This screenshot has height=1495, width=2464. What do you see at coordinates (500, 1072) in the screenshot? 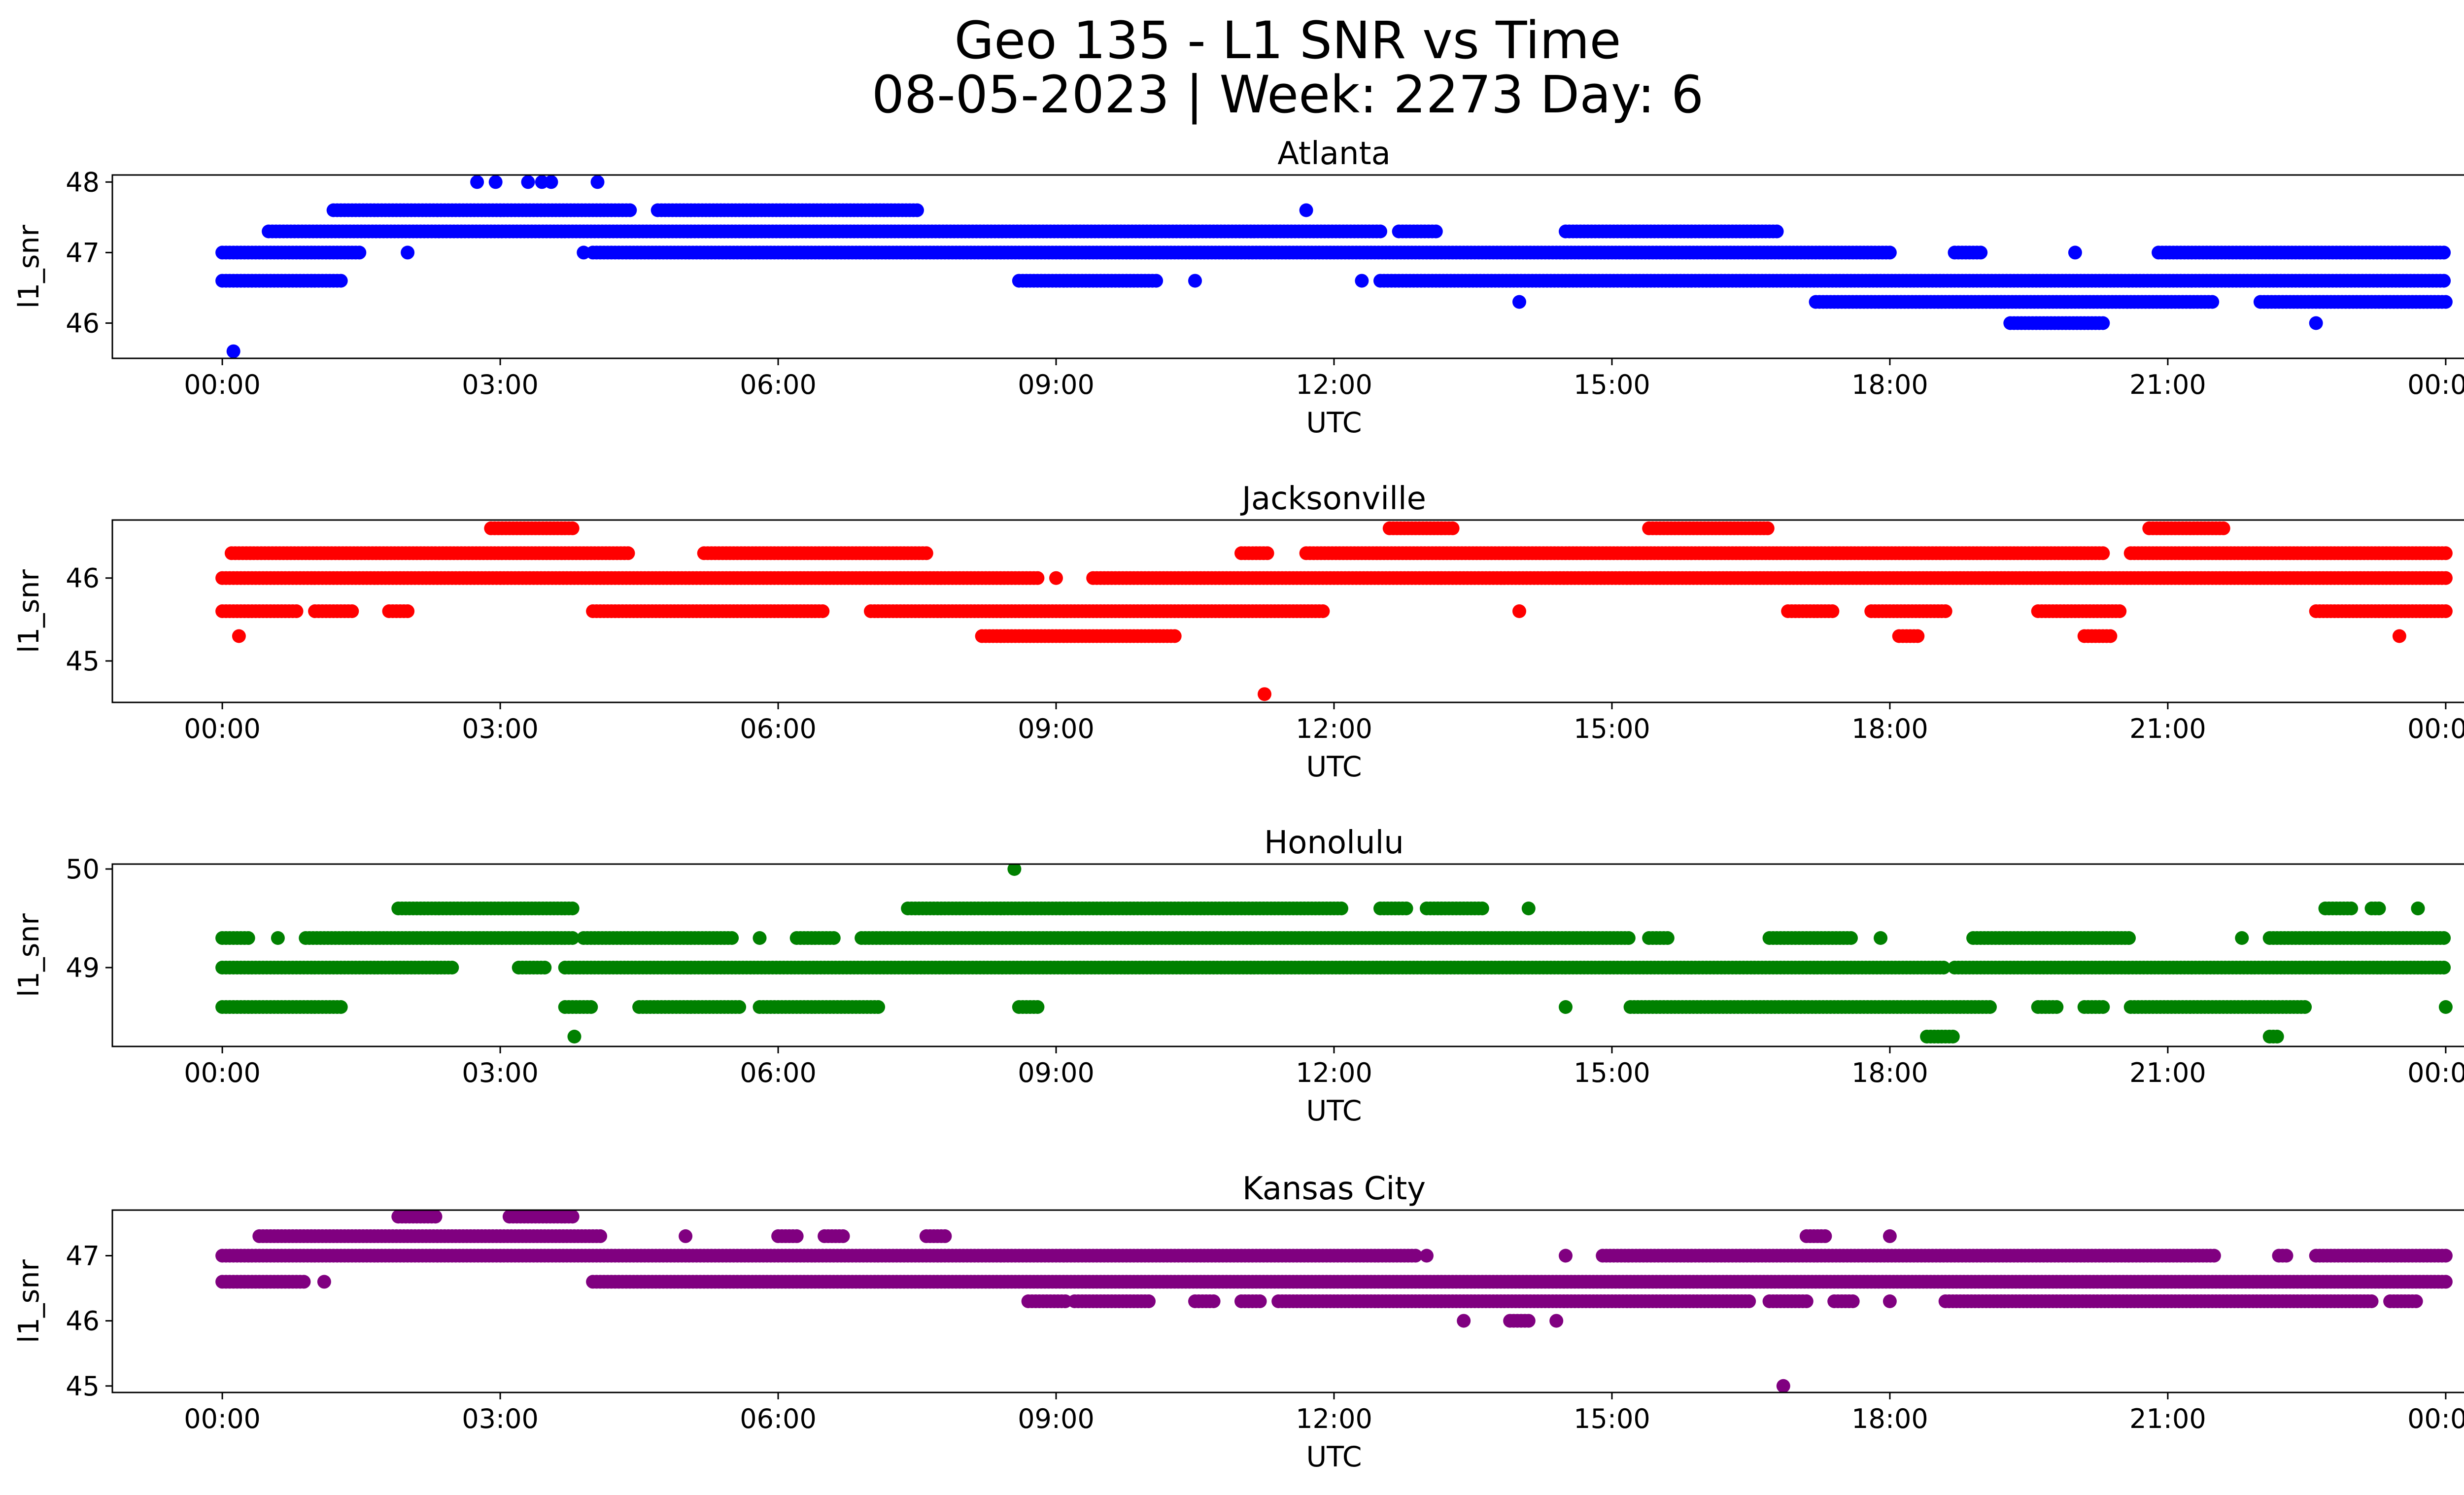
I see `x-tick-label: 03:00` at bounding box center [500, 1072].